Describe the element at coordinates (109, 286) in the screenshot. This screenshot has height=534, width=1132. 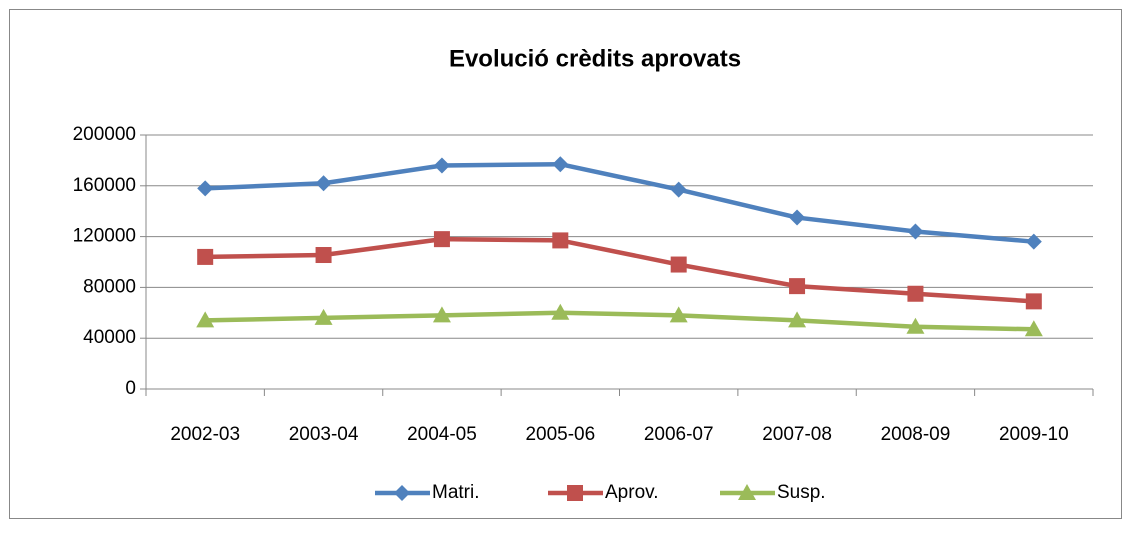
I see `y-tick-label: 80000` at that location.